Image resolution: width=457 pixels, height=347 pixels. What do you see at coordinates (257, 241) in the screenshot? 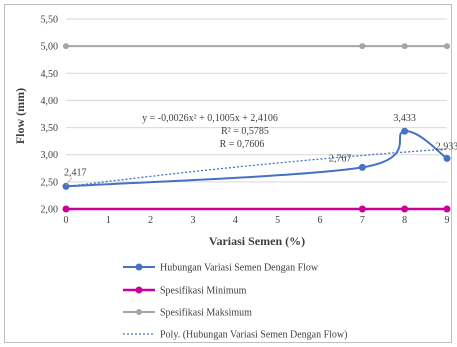
I see `x-axis-title: Variasi Semen (%)` at bounding box center [257, 241].